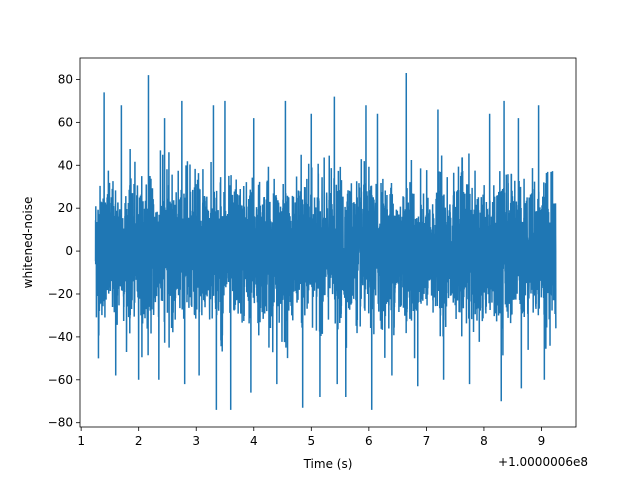 The height and width of the screenshot is (480, 640). I want to click on y-tick-label: 40, so click(65, 165).